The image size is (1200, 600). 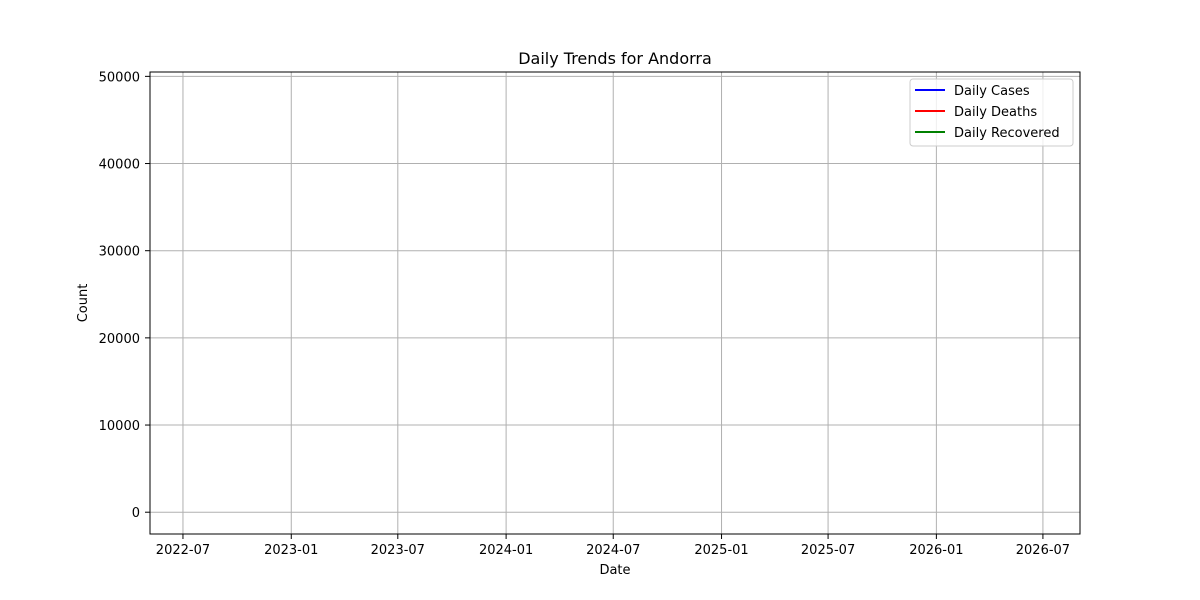 What do you see at coordinates (119, 252) in the screenshot?
I see `y-tick-label: 30000` at bounding box center [119, 252].